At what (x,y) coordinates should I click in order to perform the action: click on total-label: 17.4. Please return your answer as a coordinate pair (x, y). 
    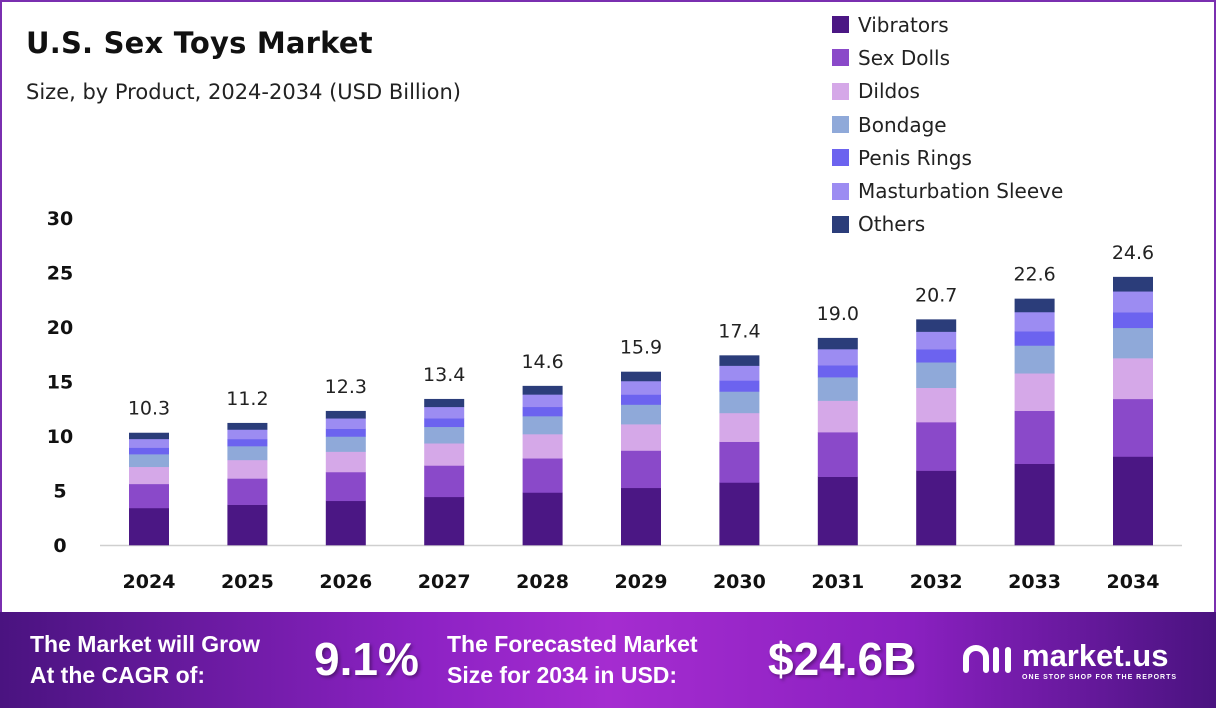
    Looking at the image, I should click on (739, 331).